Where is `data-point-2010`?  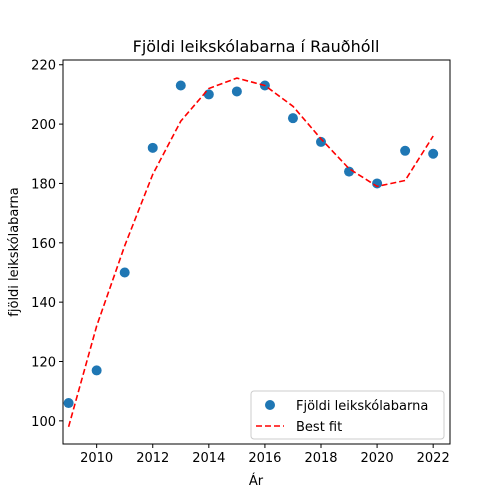
data-point-2010 is located at coordinates (96, 370).